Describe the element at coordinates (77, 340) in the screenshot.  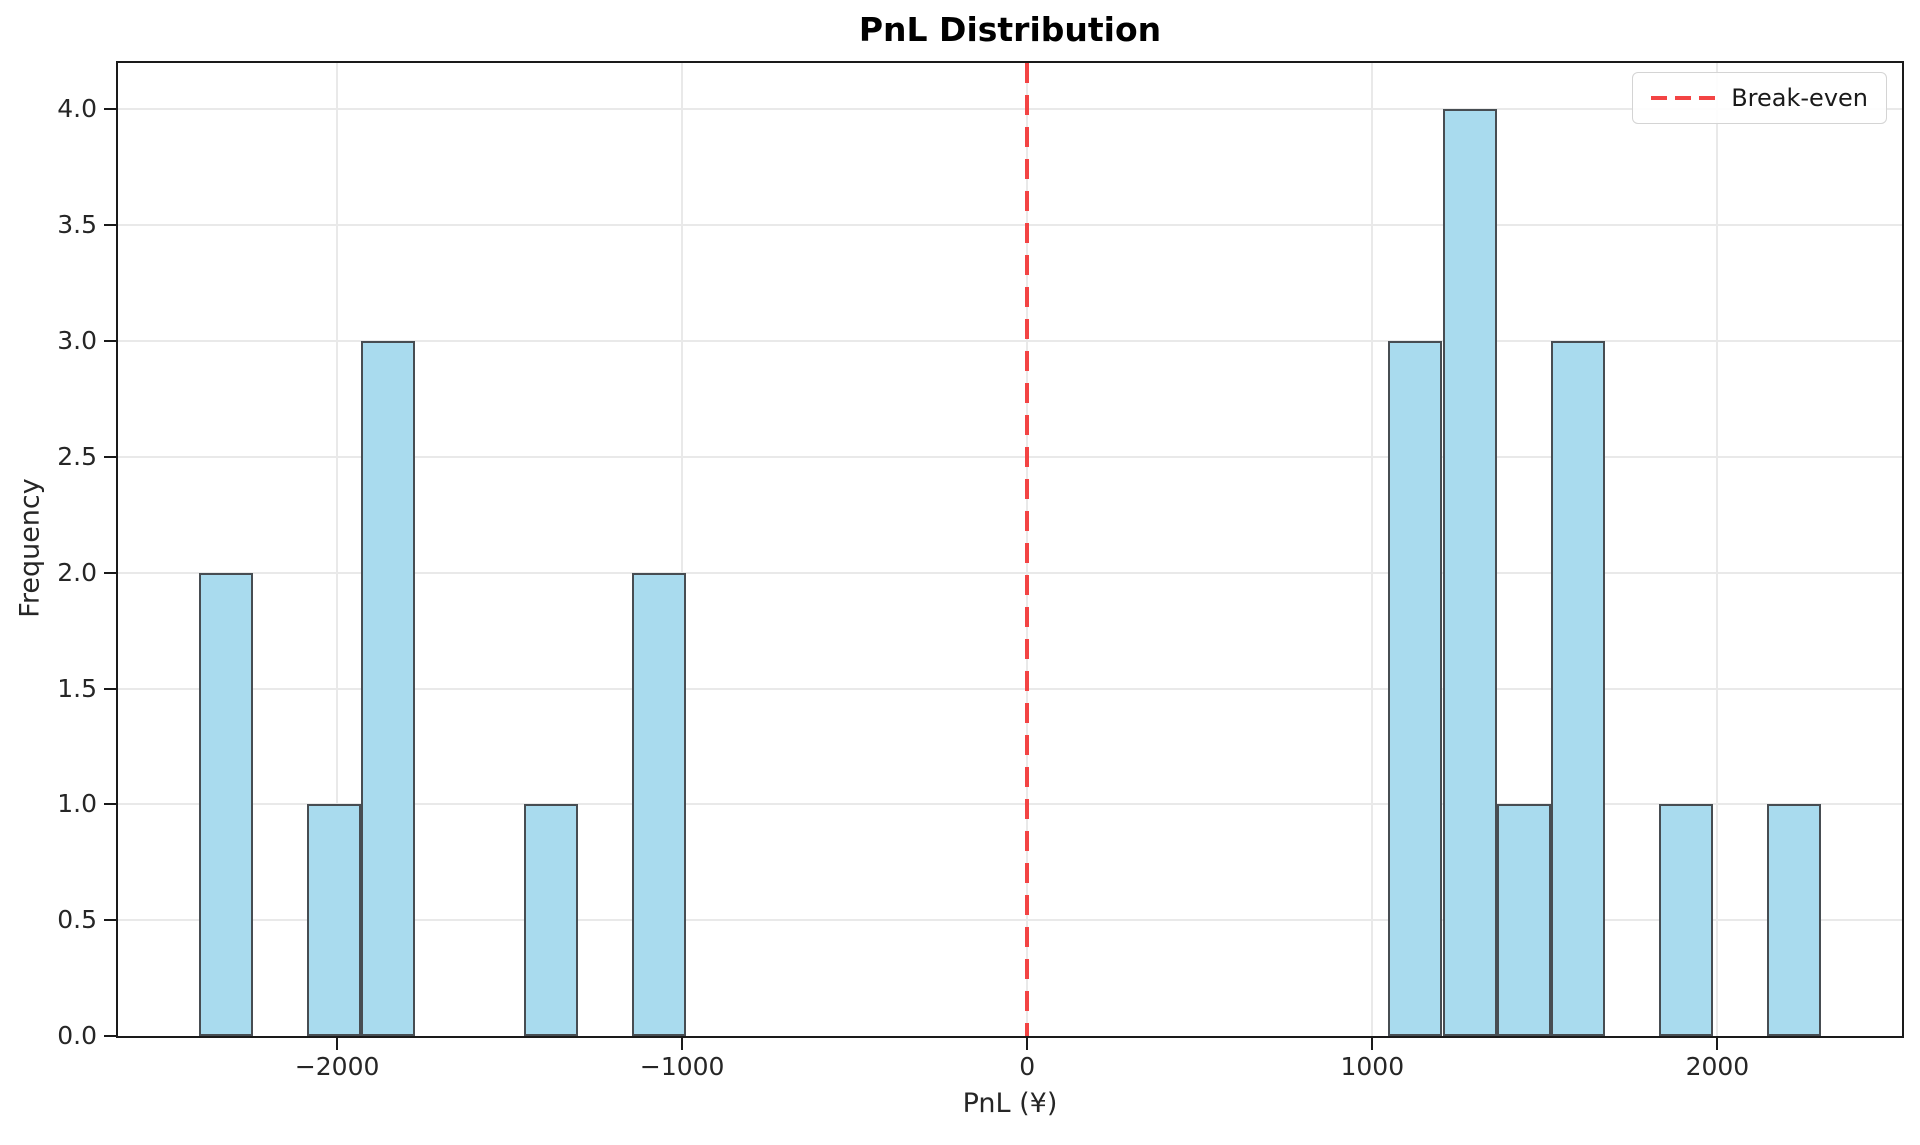
I see `y-tick-label: 3.0` at that location.